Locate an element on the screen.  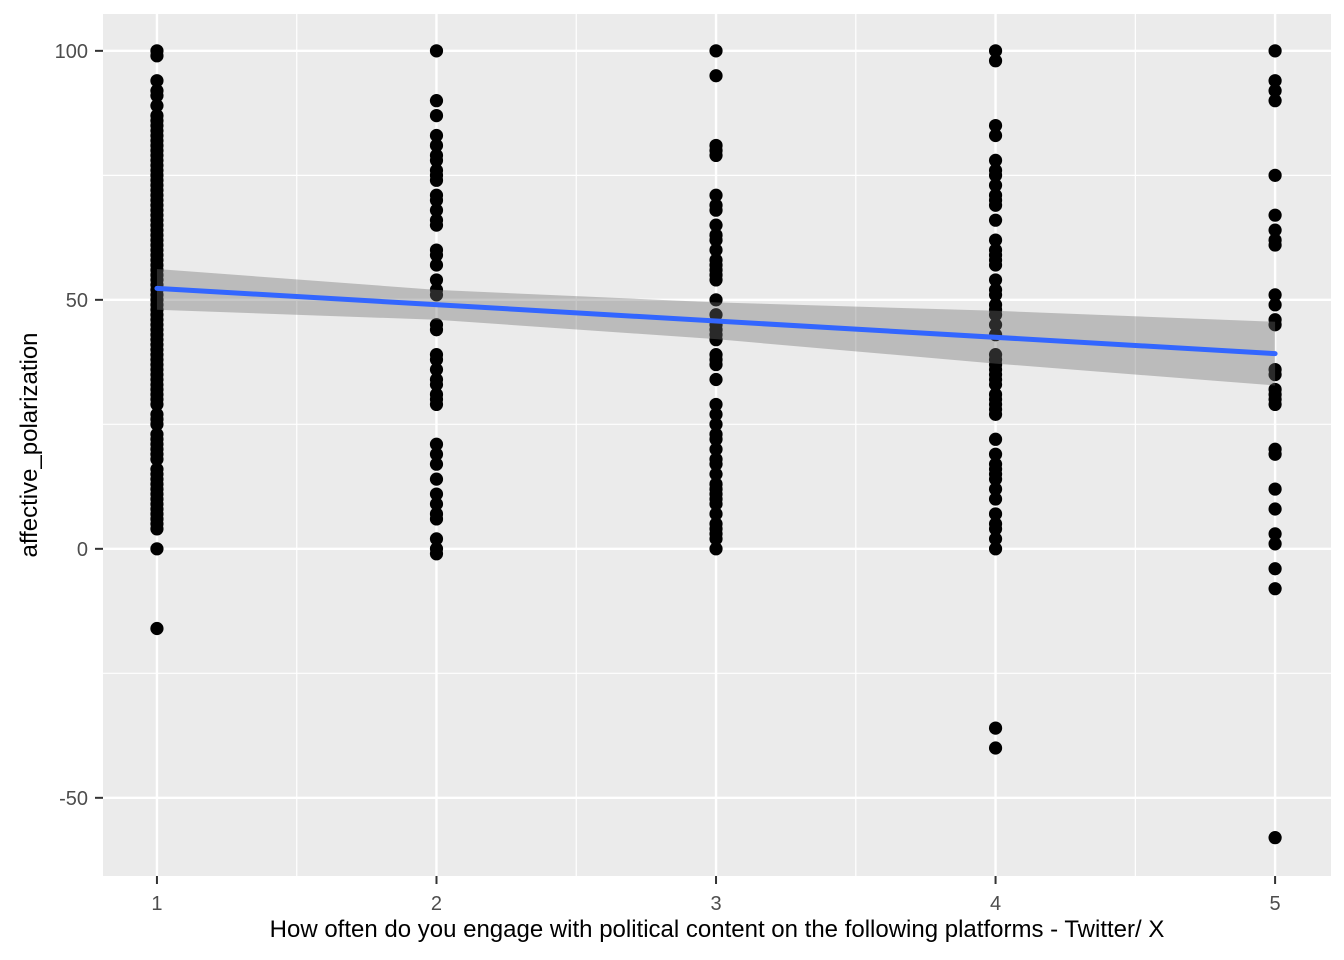
y-tick-label: -50 is located at coordinates (73, 799).